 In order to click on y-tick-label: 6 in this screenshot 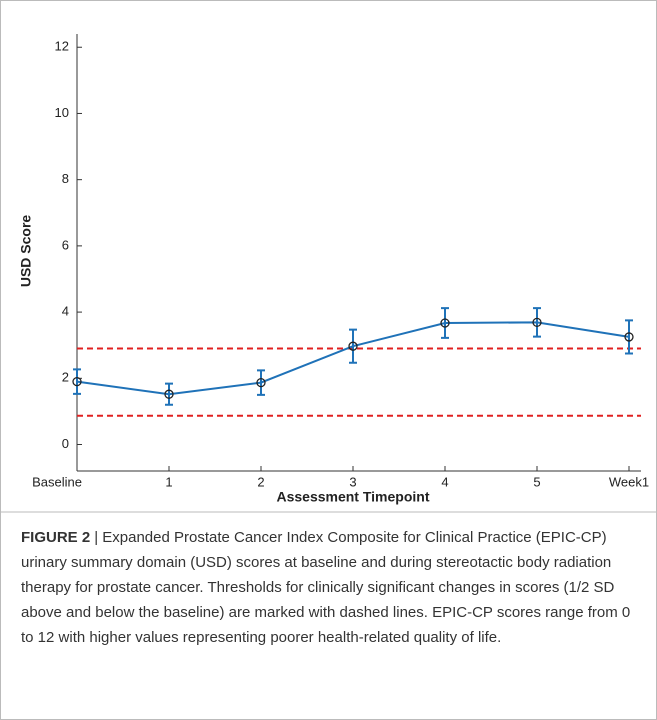, I will do `click(65, 244)`.